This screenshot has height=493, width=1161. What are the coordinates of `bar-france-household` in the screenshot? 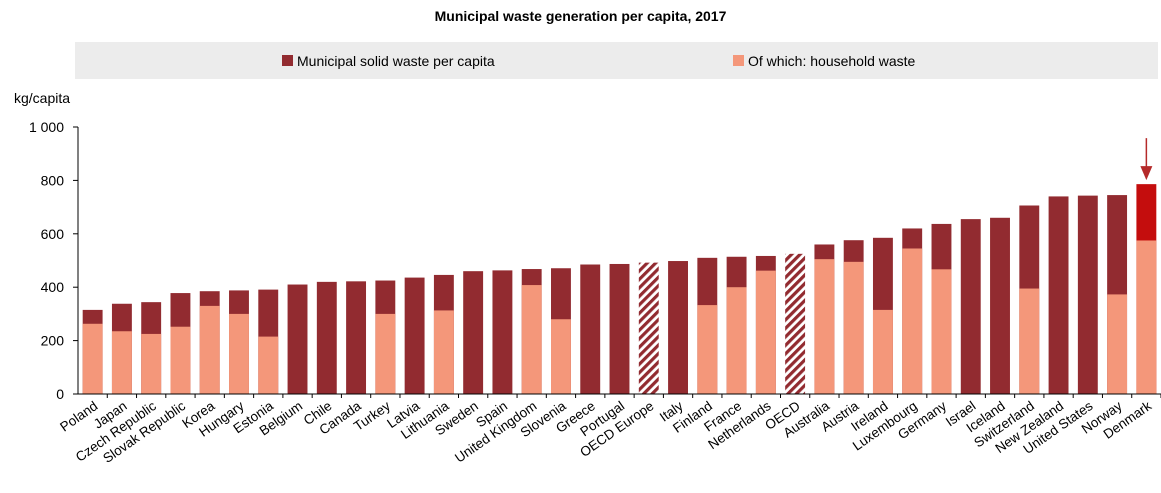 It's located at (736, 340).